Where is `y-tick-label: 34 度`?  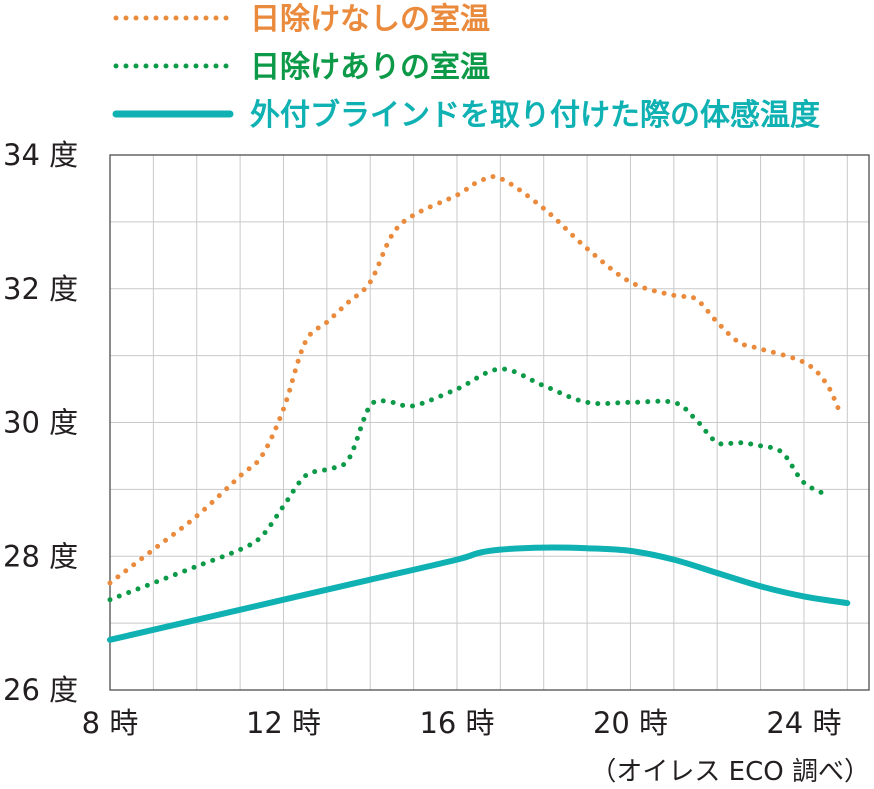
y-tick-label: 34 度 is located at coordinates (40, 155).